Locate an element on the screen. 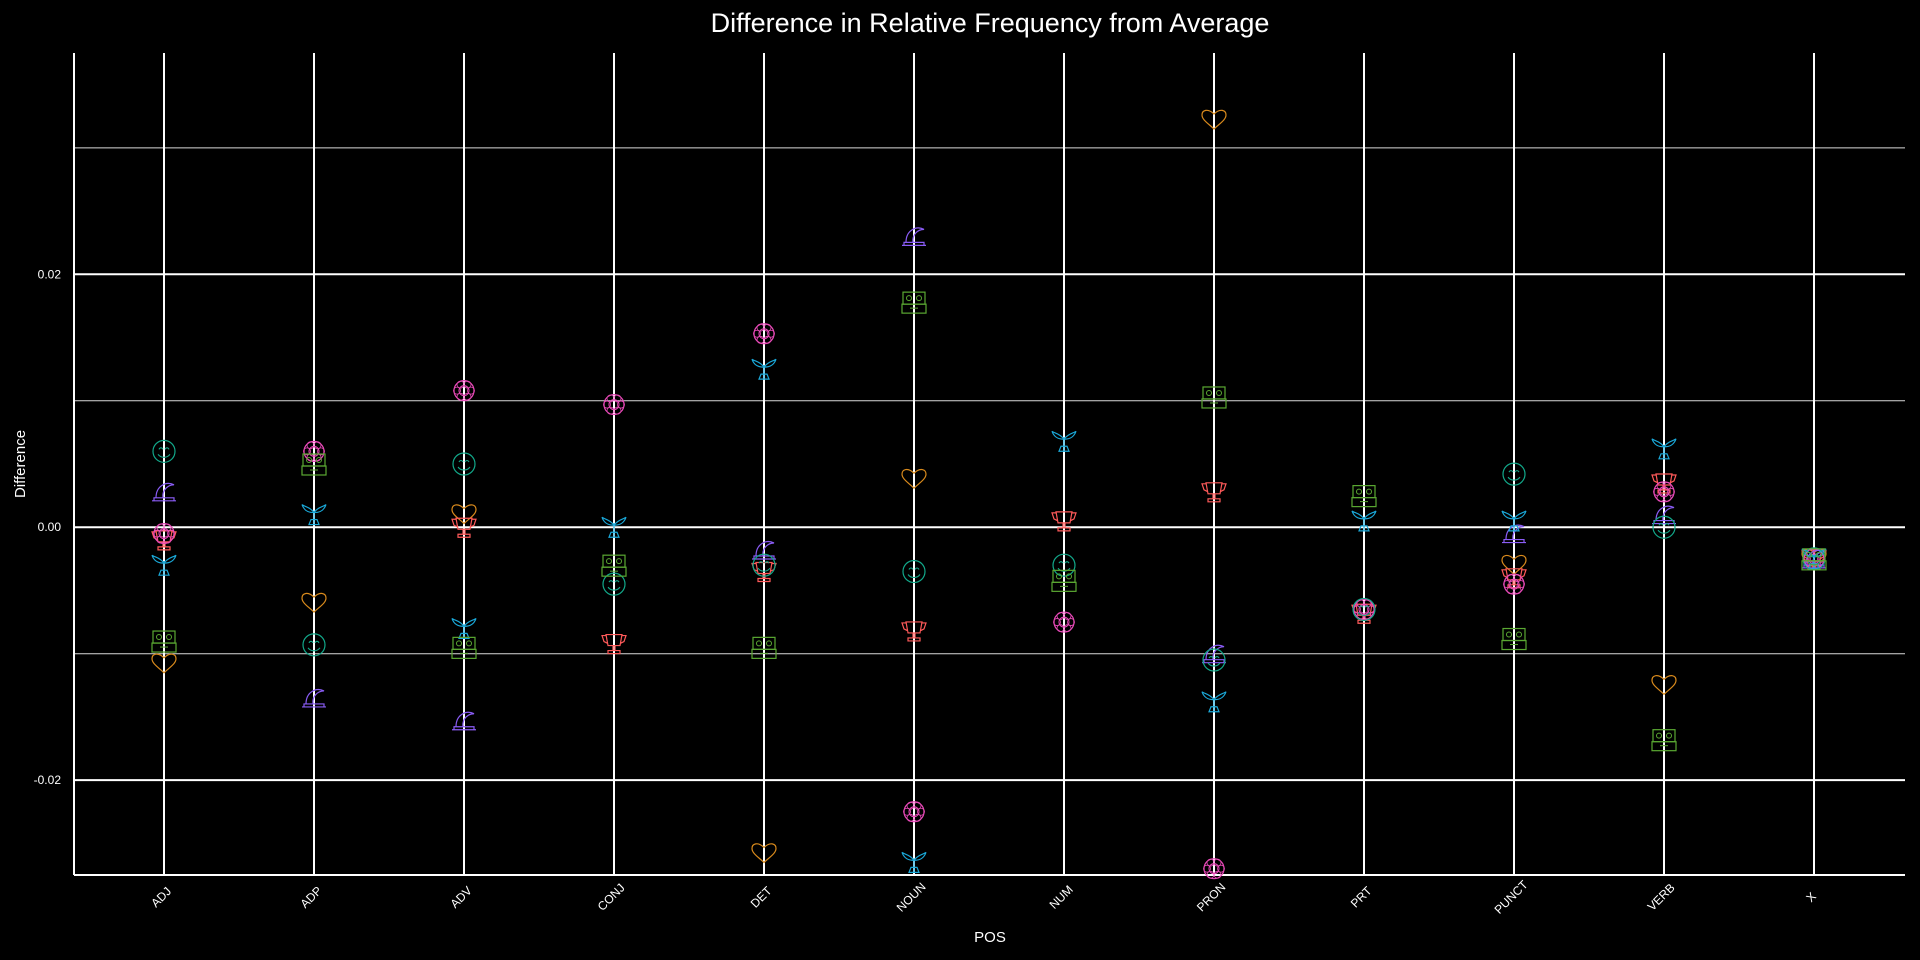 The height and width of the screenshot is (960, 1920). y-tick-label: 0.00 is located at coordinates (50, 527).